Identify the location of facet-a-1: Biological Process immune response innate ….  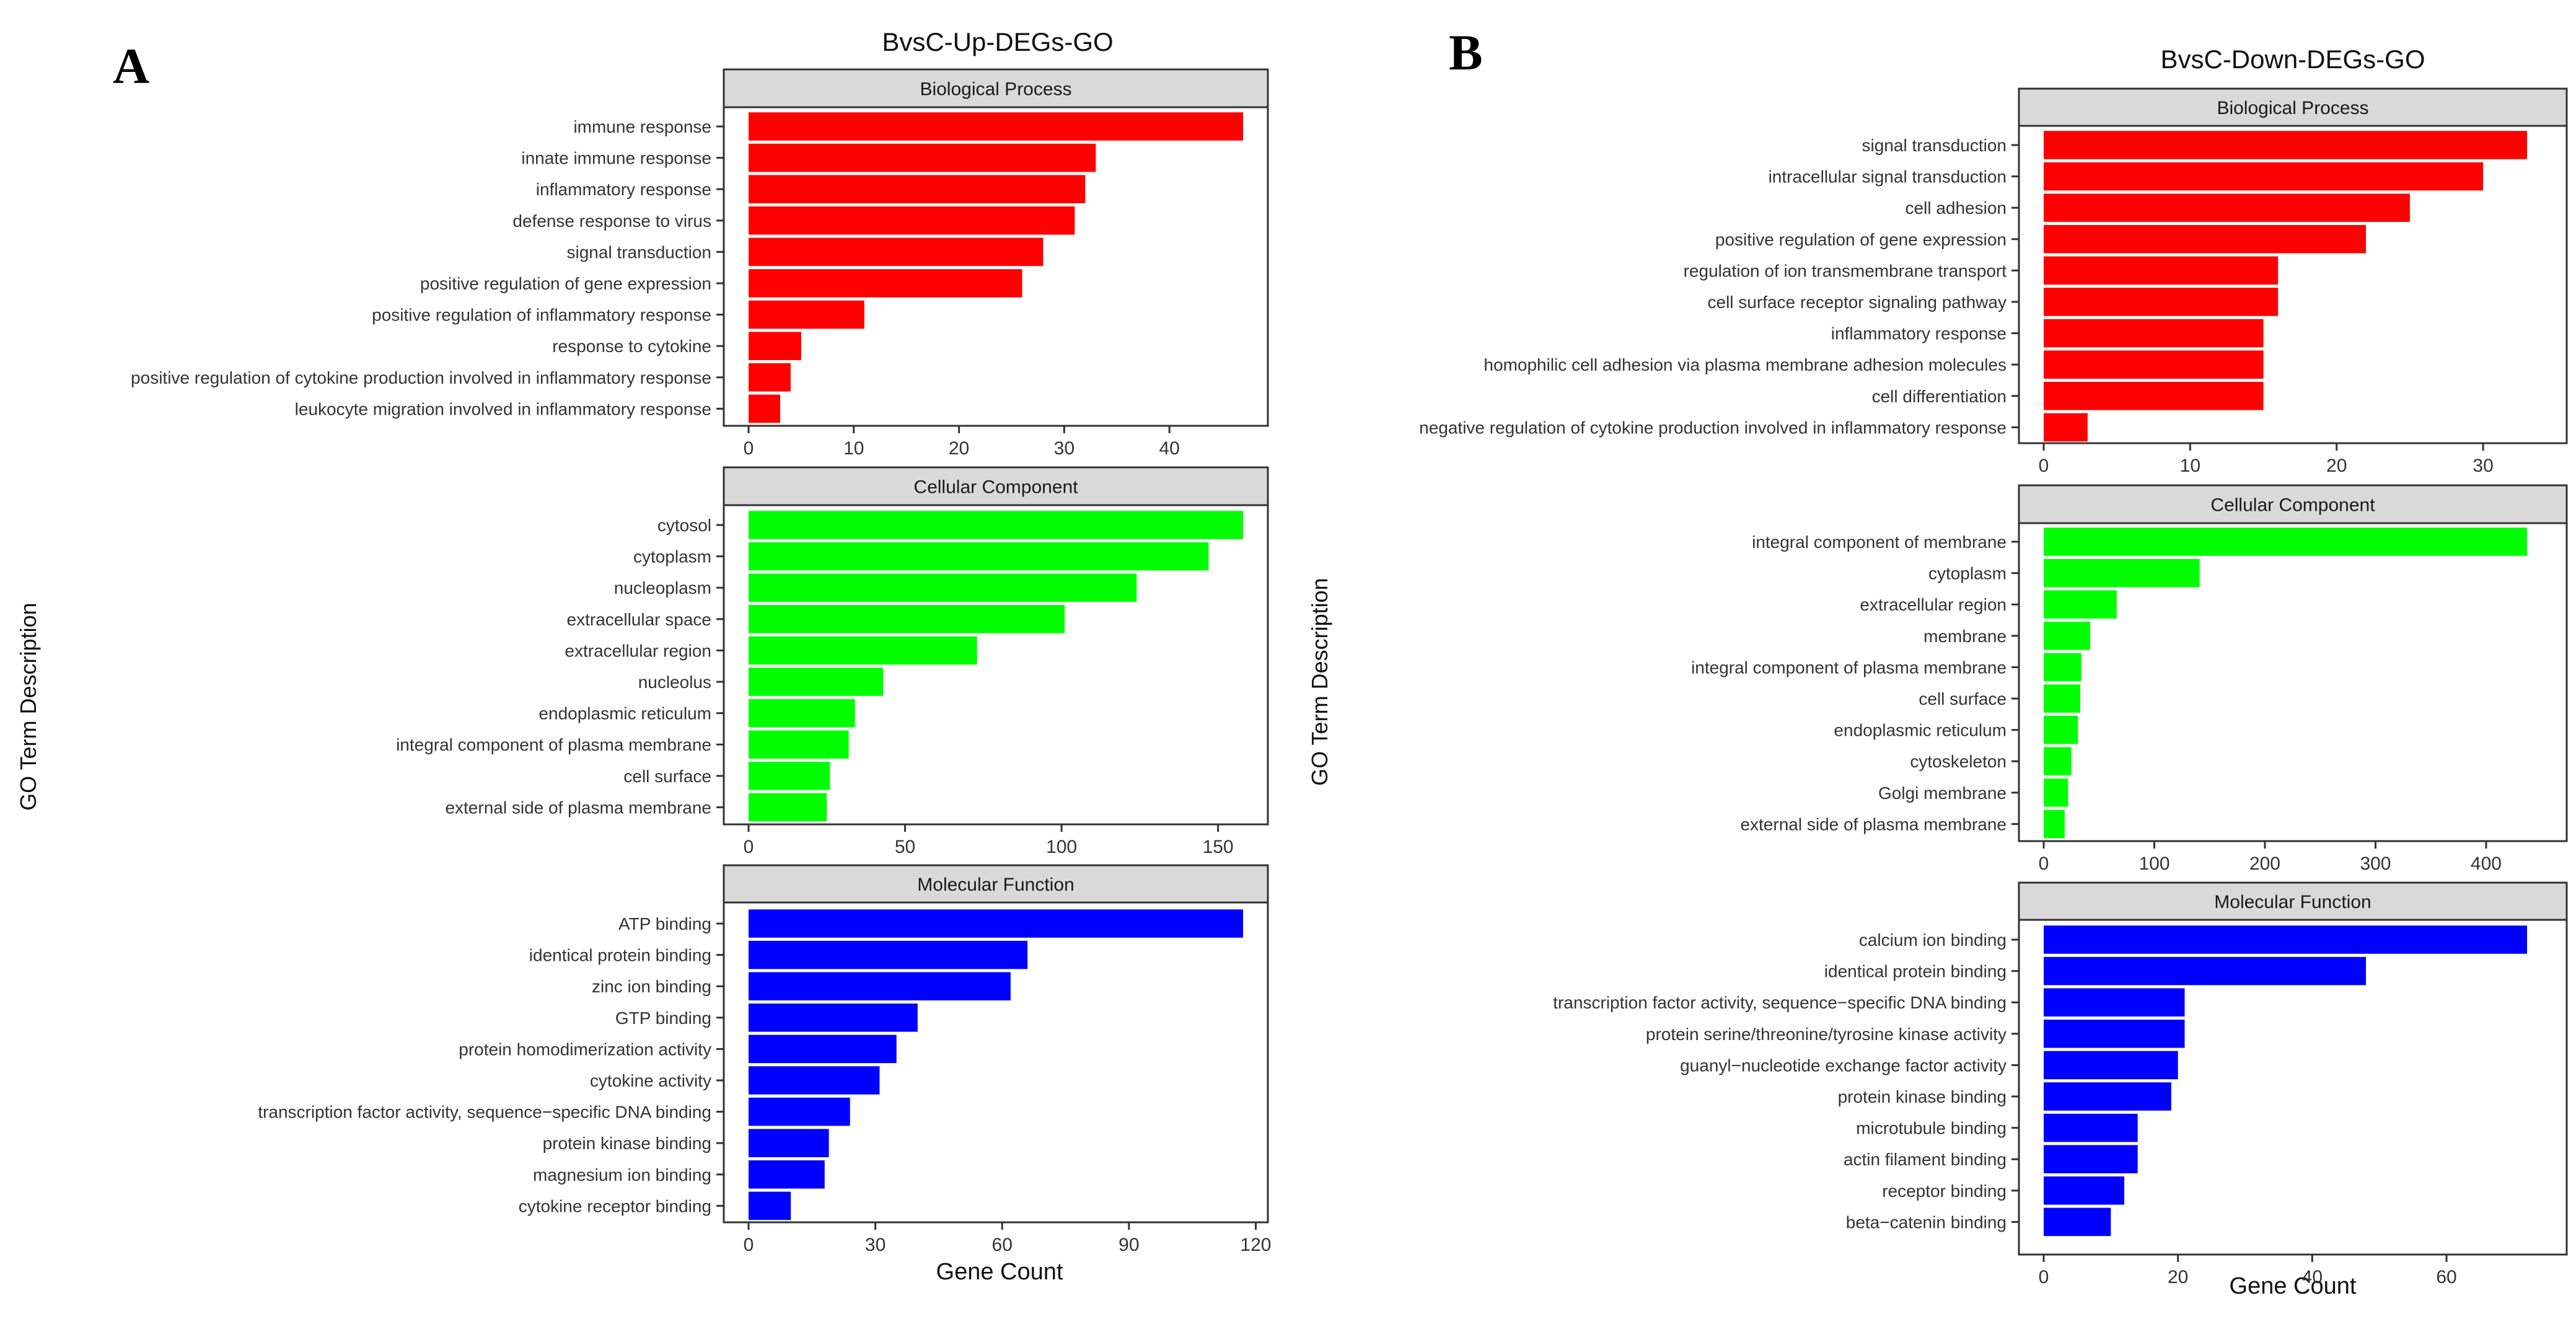
(700, 263).